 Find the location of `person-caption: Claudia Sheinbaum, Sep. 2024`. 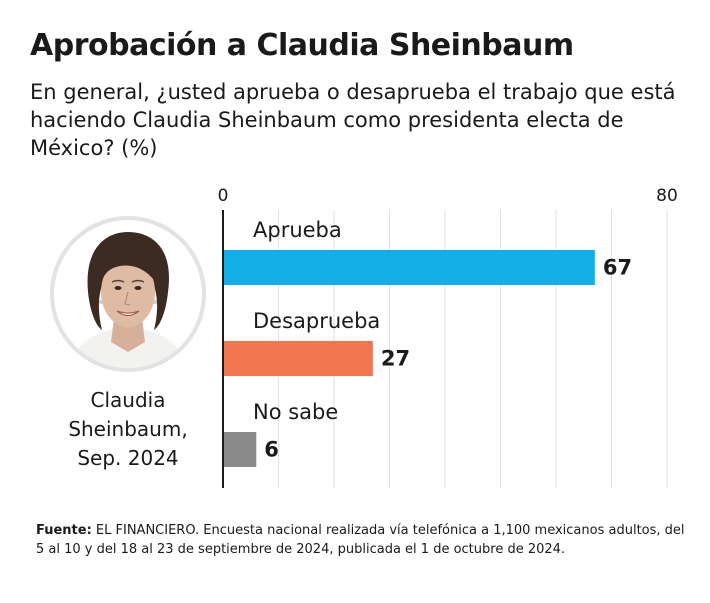

person-caption: Claudia Sheinbaum, Sep. 2024 is located at coordinates (128, 429).